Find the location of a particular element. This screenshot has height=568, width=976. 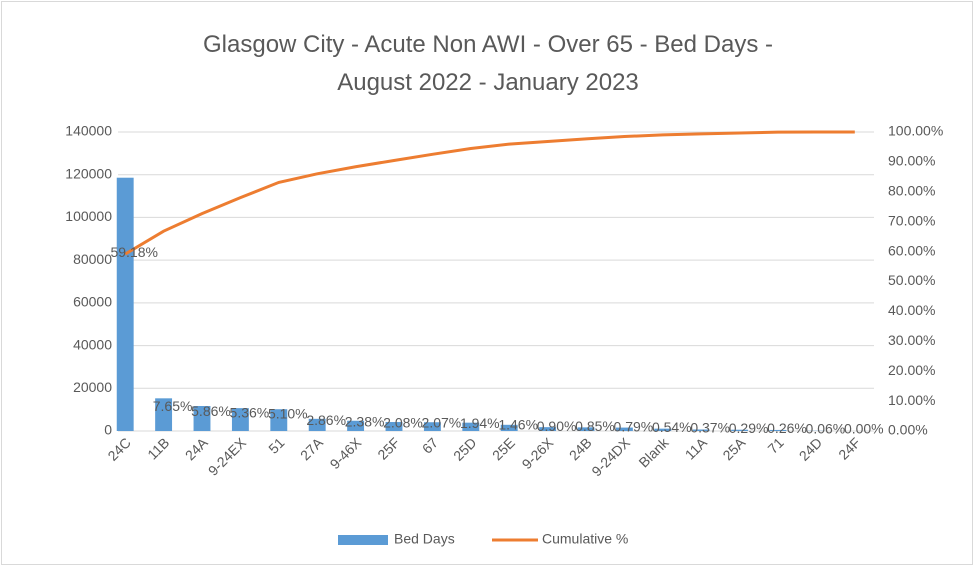

y2-tick-label: 20.00% is located at coordinates (911, 370).